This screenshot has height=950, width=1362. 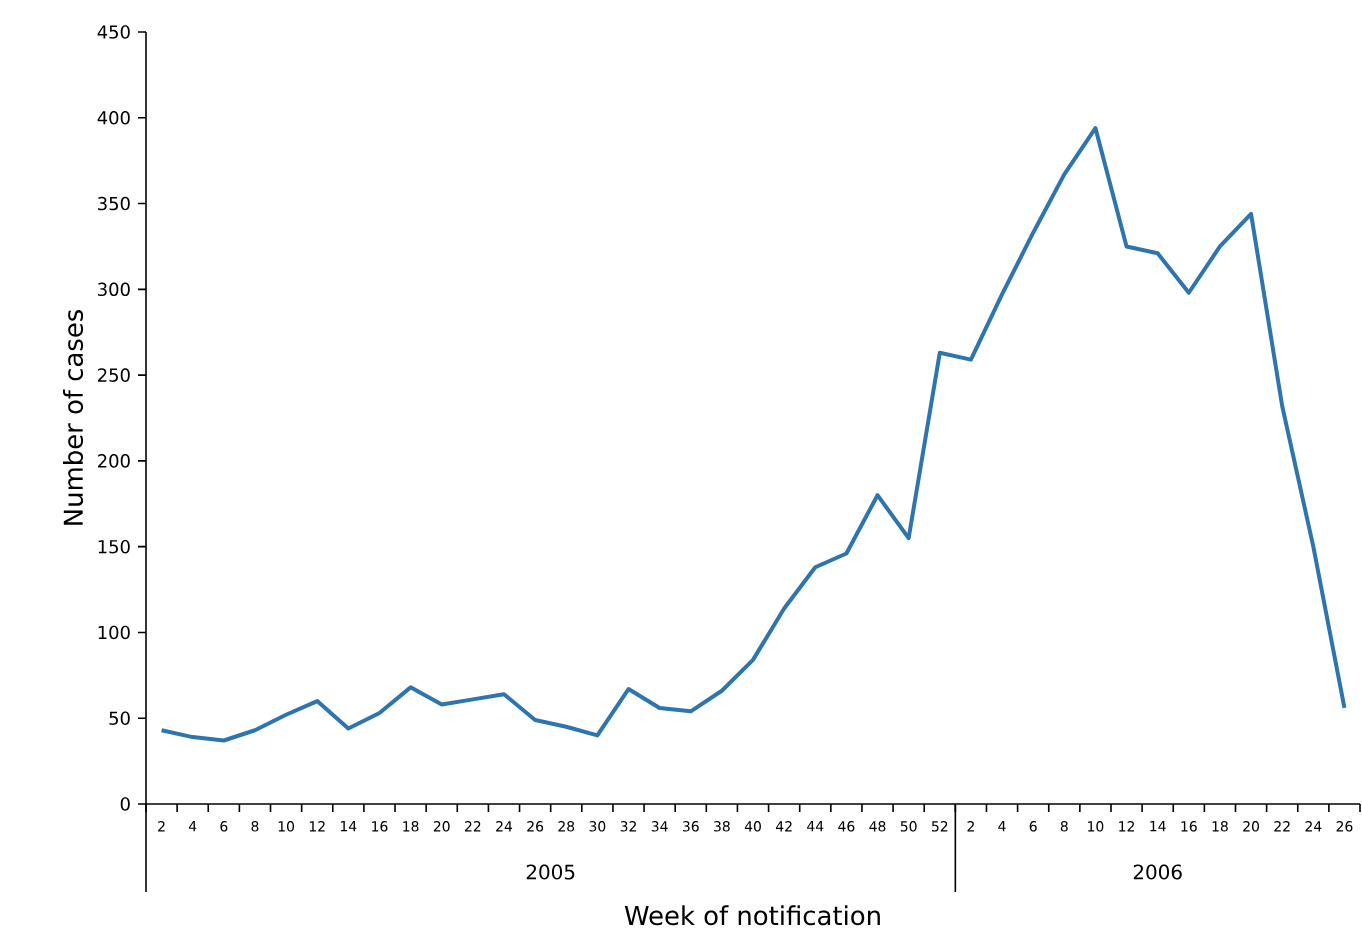 What do you see at coordinates (114, 289) in the screenshot?
I see `y-tick-label: 300` at bounding box center [114, 289].